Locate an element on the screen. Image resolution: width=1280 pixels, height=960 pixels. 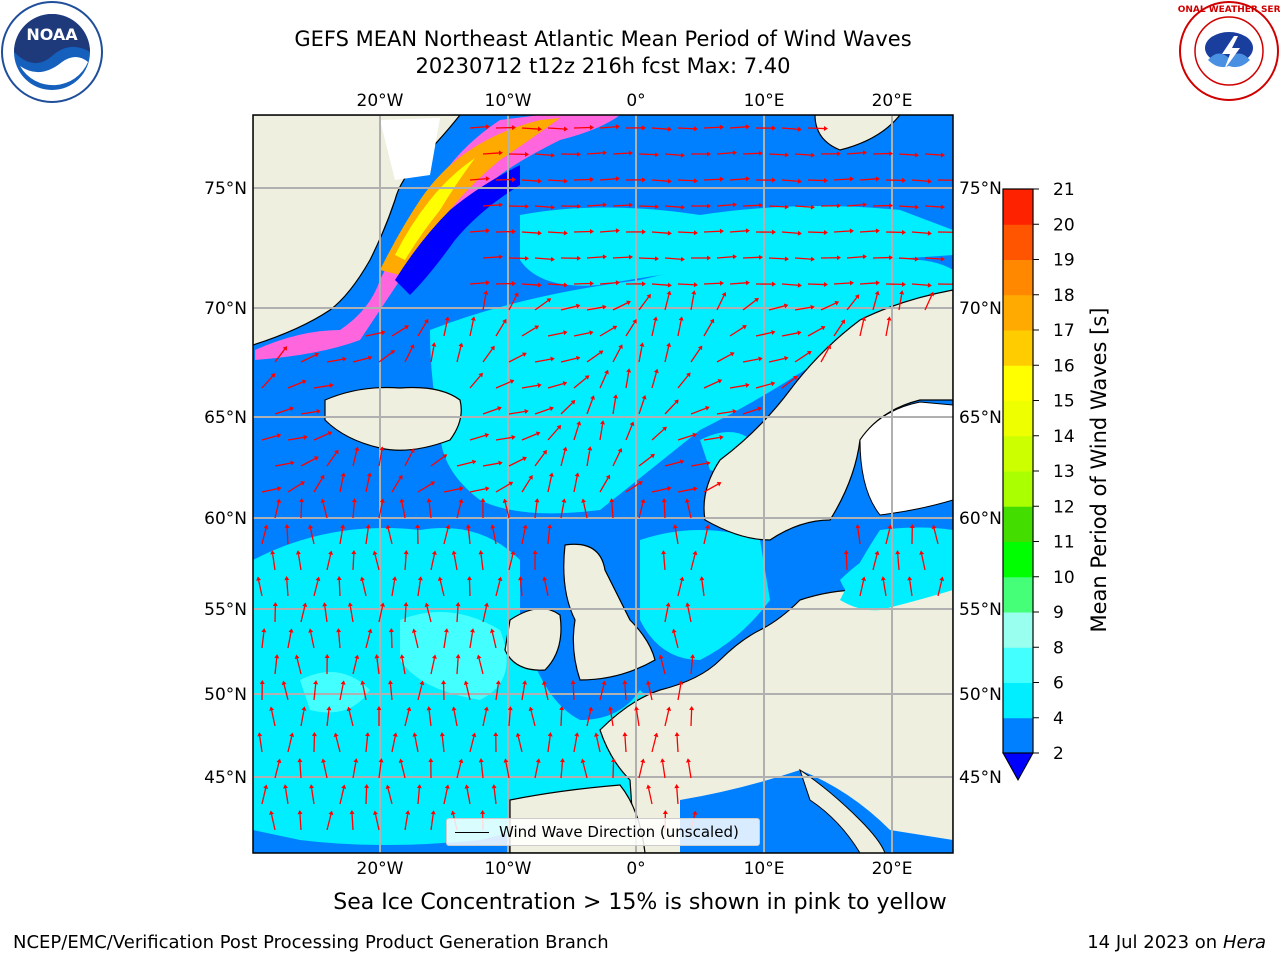
lon-tick-top: 20°W is located at coordinates (380, 101).